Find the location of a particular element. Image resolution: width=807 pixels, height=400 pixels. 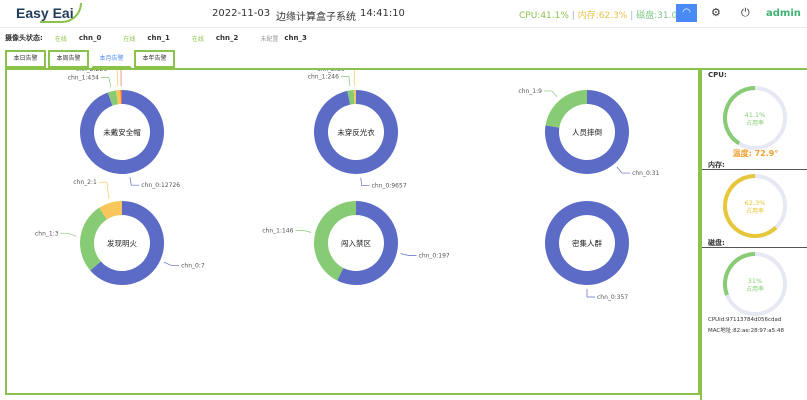

slice-label: chn_0:197 is located at coordinates (434, 255).